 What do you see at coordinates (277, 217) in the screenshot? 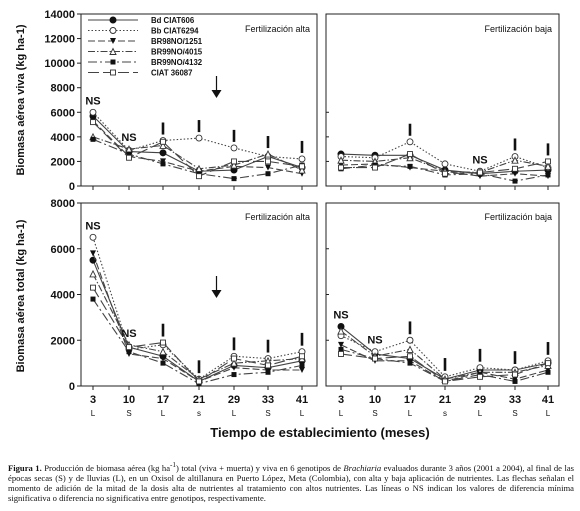
I see `panel-title-total-alta: Fertilización alta` at bounding box center [277, 217].